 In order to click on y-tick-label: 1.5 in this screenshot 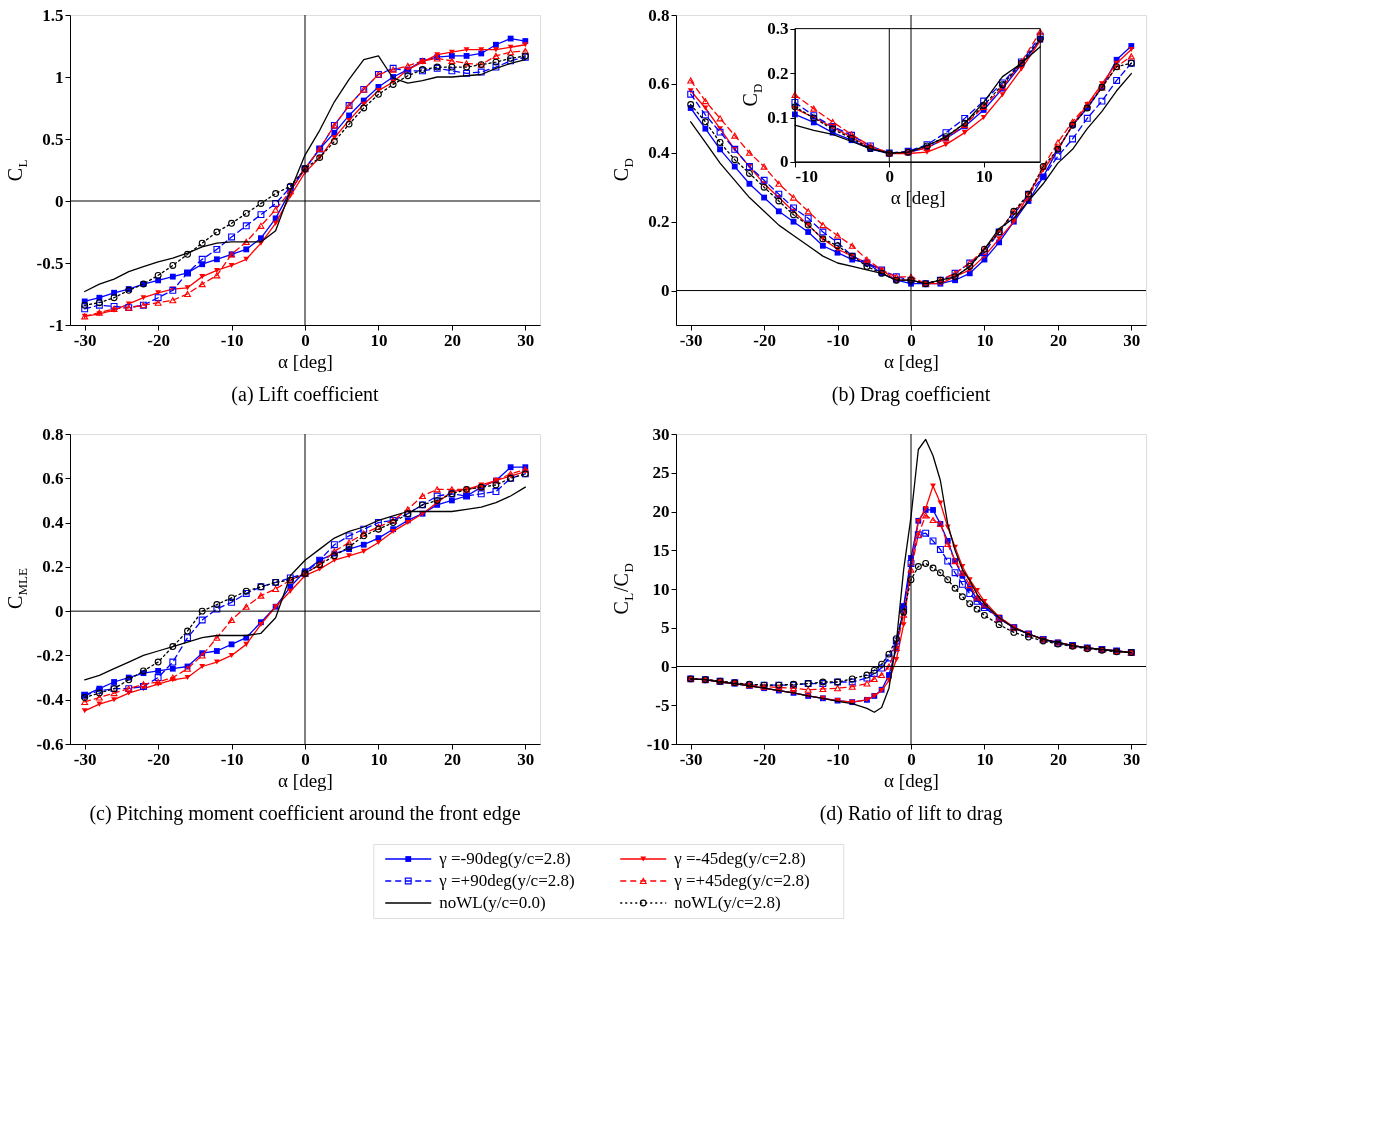, I will do `click(53, 15)`.